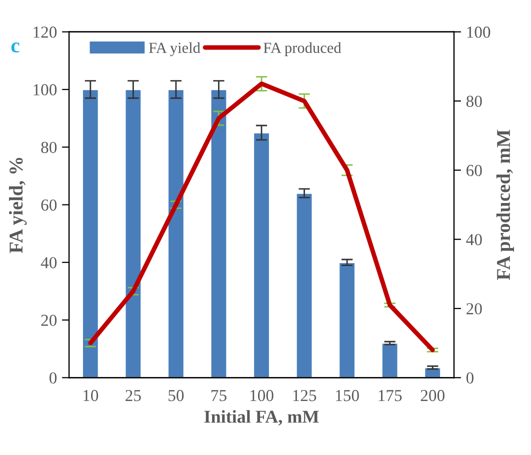 This screenshot has width=531, height=455. Describe the element at coordinates (15, 47) in the screenshot. I see `text: c` at that location.